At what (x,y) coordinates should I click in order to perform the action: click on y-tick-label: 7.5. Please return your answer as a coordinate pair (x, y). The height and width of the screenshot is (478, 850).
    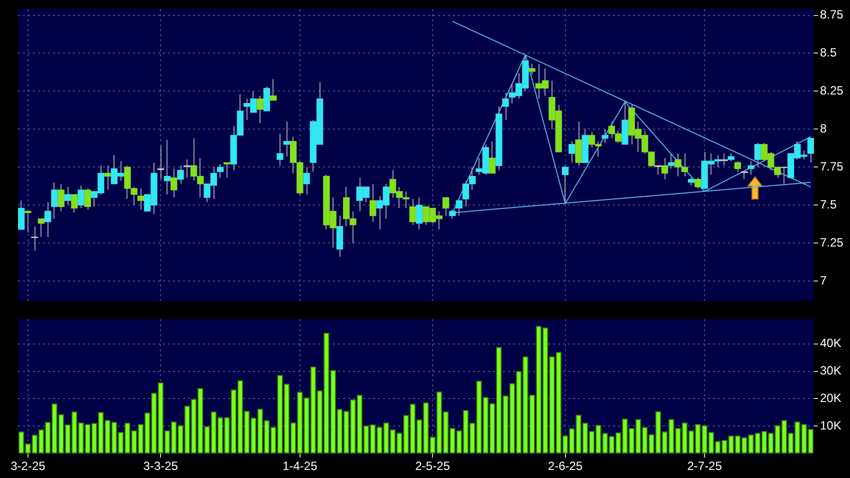
    Looking at the image, I should click on (829, 204).